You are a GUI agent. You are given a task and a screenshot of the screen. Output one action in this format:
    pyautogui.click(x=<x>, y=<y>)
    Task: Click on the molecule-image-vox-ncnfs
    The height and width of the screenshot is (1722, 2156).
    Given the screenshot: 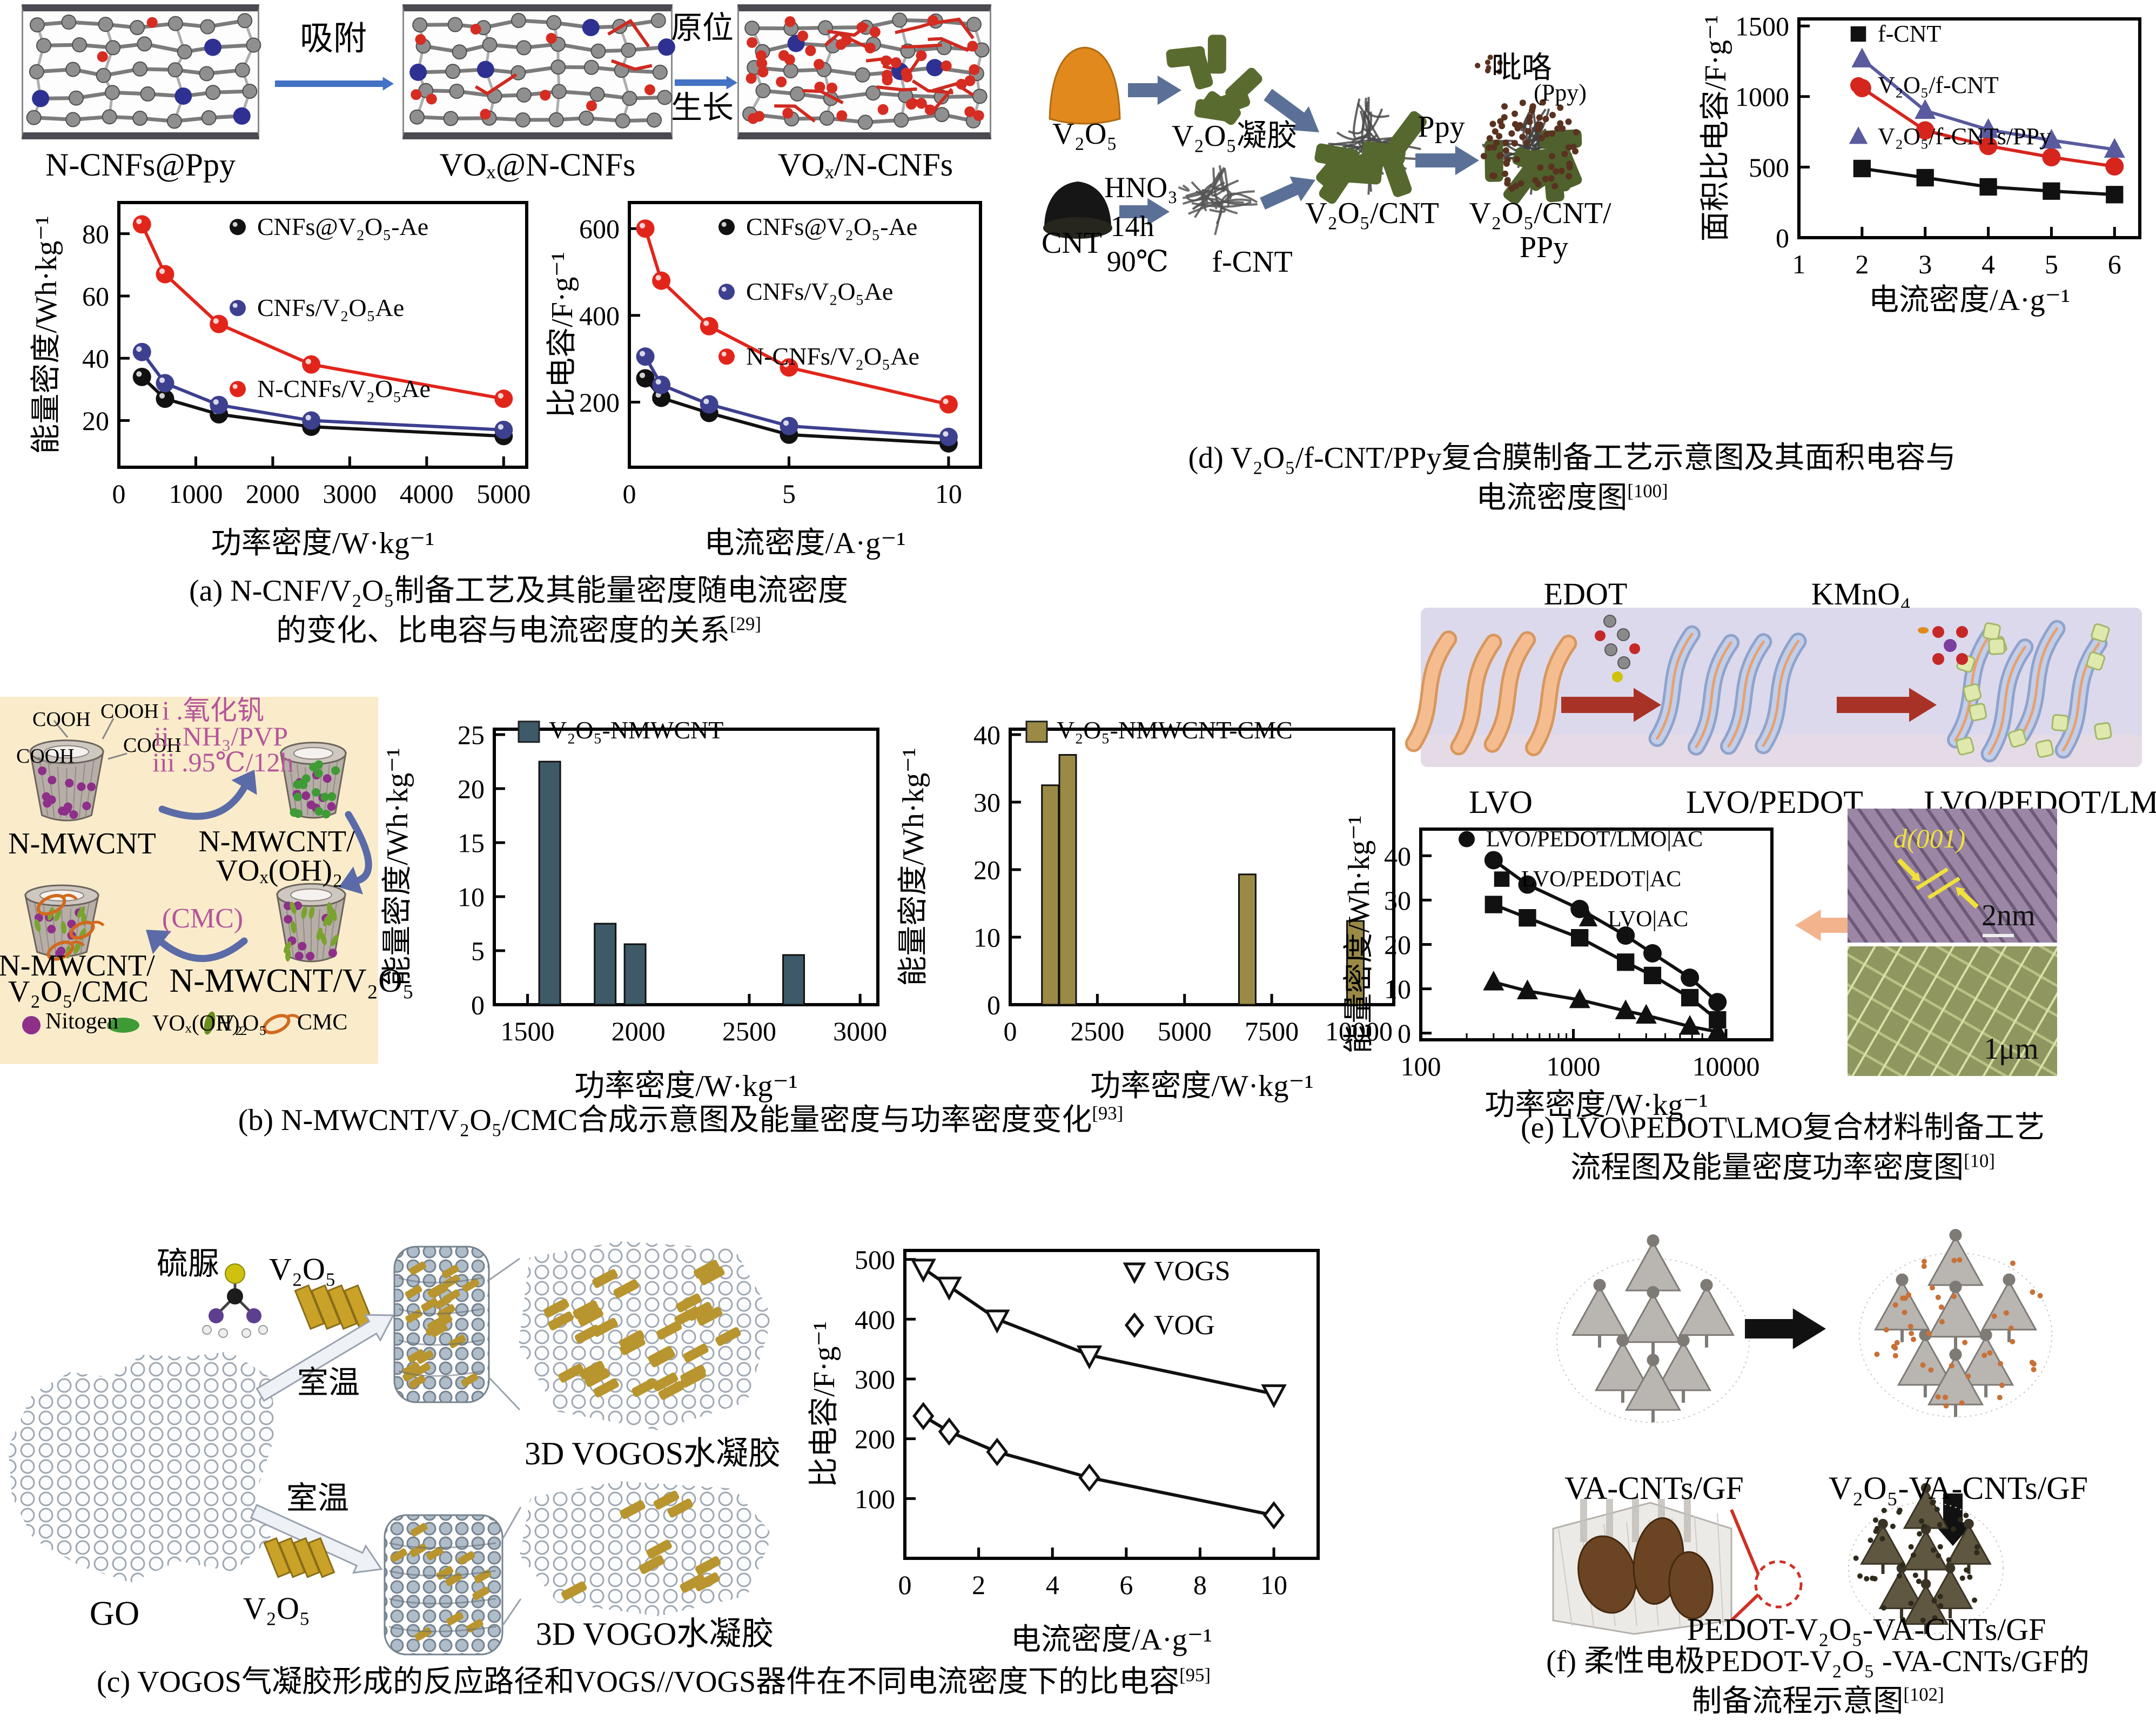 What is the action you would take?
    pyautogui.click(x=864, y=71)
    